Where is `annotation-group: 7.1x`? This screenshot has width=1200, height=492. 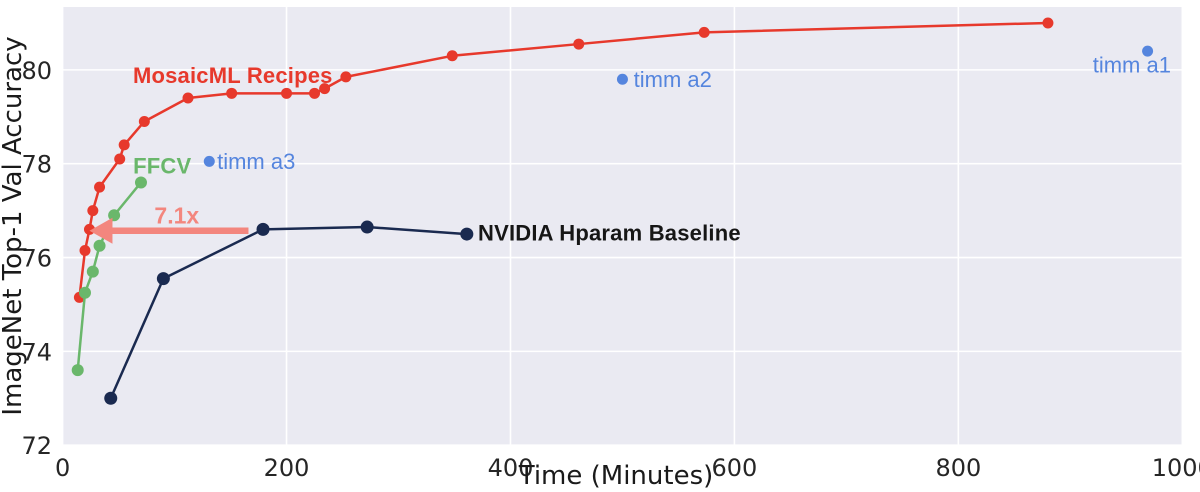 annotation-group: 7.1x is located at coordinates (169, 223).